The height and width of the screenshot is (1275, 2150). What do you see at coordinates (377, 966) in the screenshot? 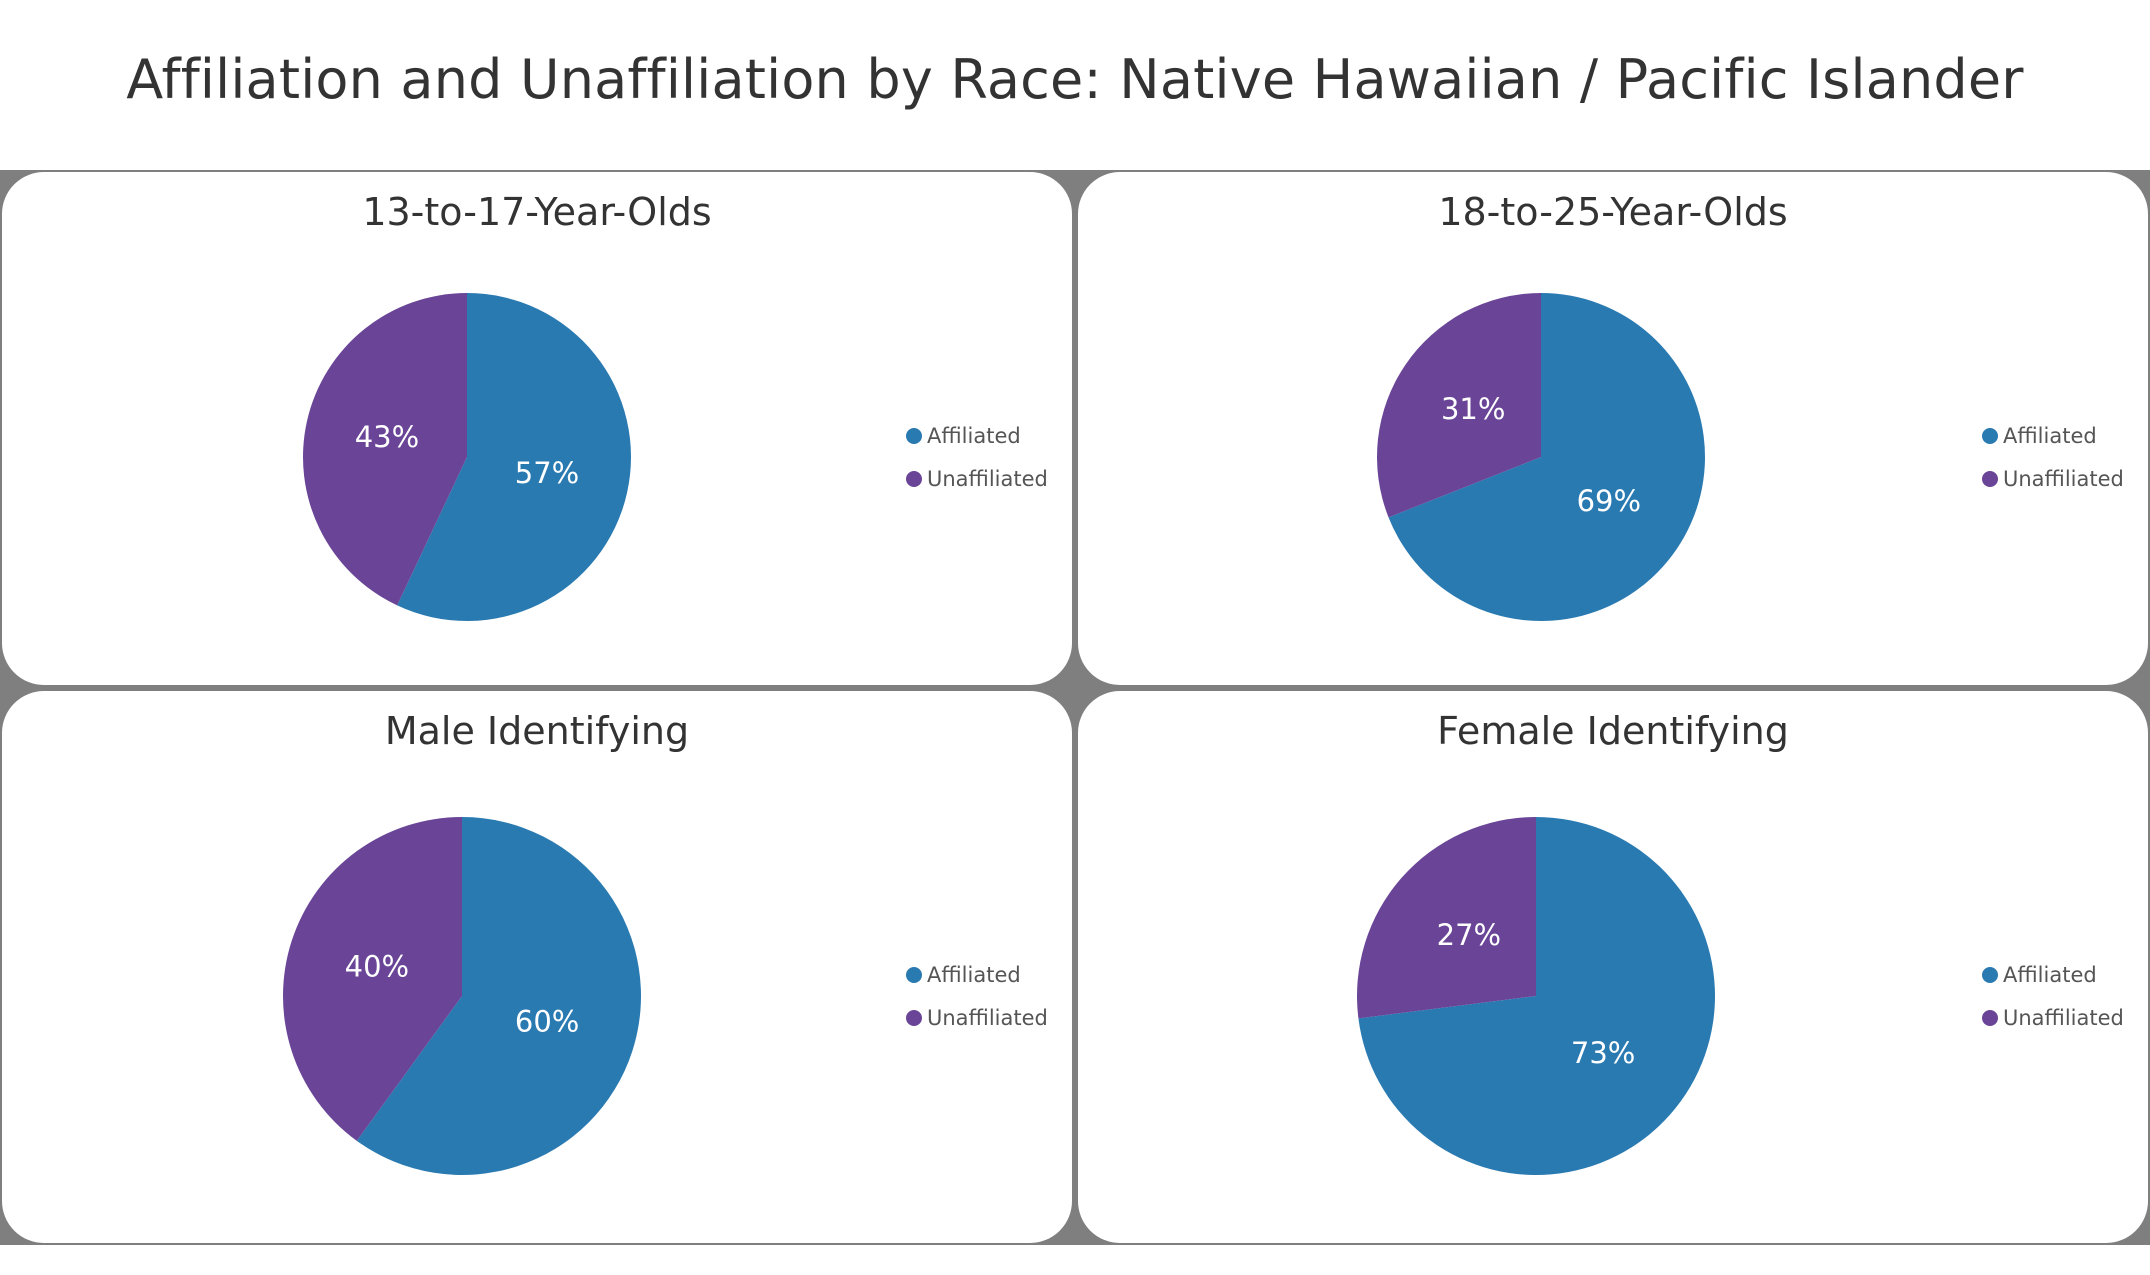
I see `data-label: 40%` at bounding box center [377, 966].